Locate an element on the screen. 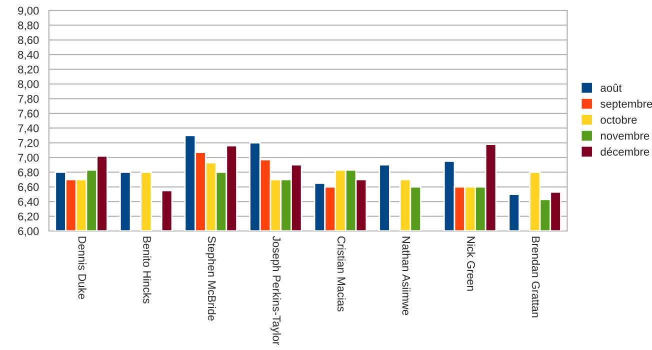 This screenshot has width=652, height=350. x-tick-label: Nathan Asiimwe is located at coordinates (406, 276).